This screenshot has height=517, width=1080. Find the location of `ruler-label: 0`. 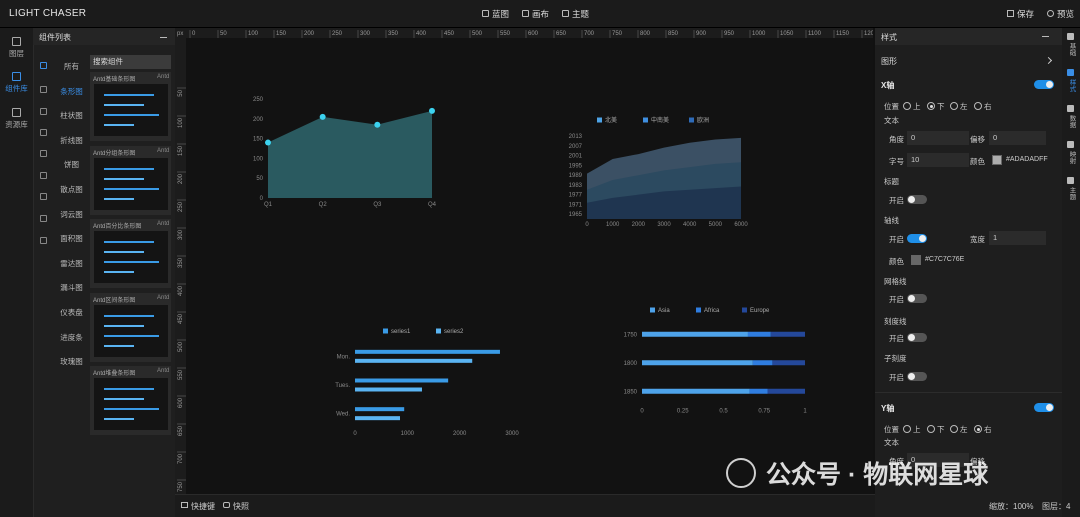

ruler-label: 0 is located at coordinates (194, 34).